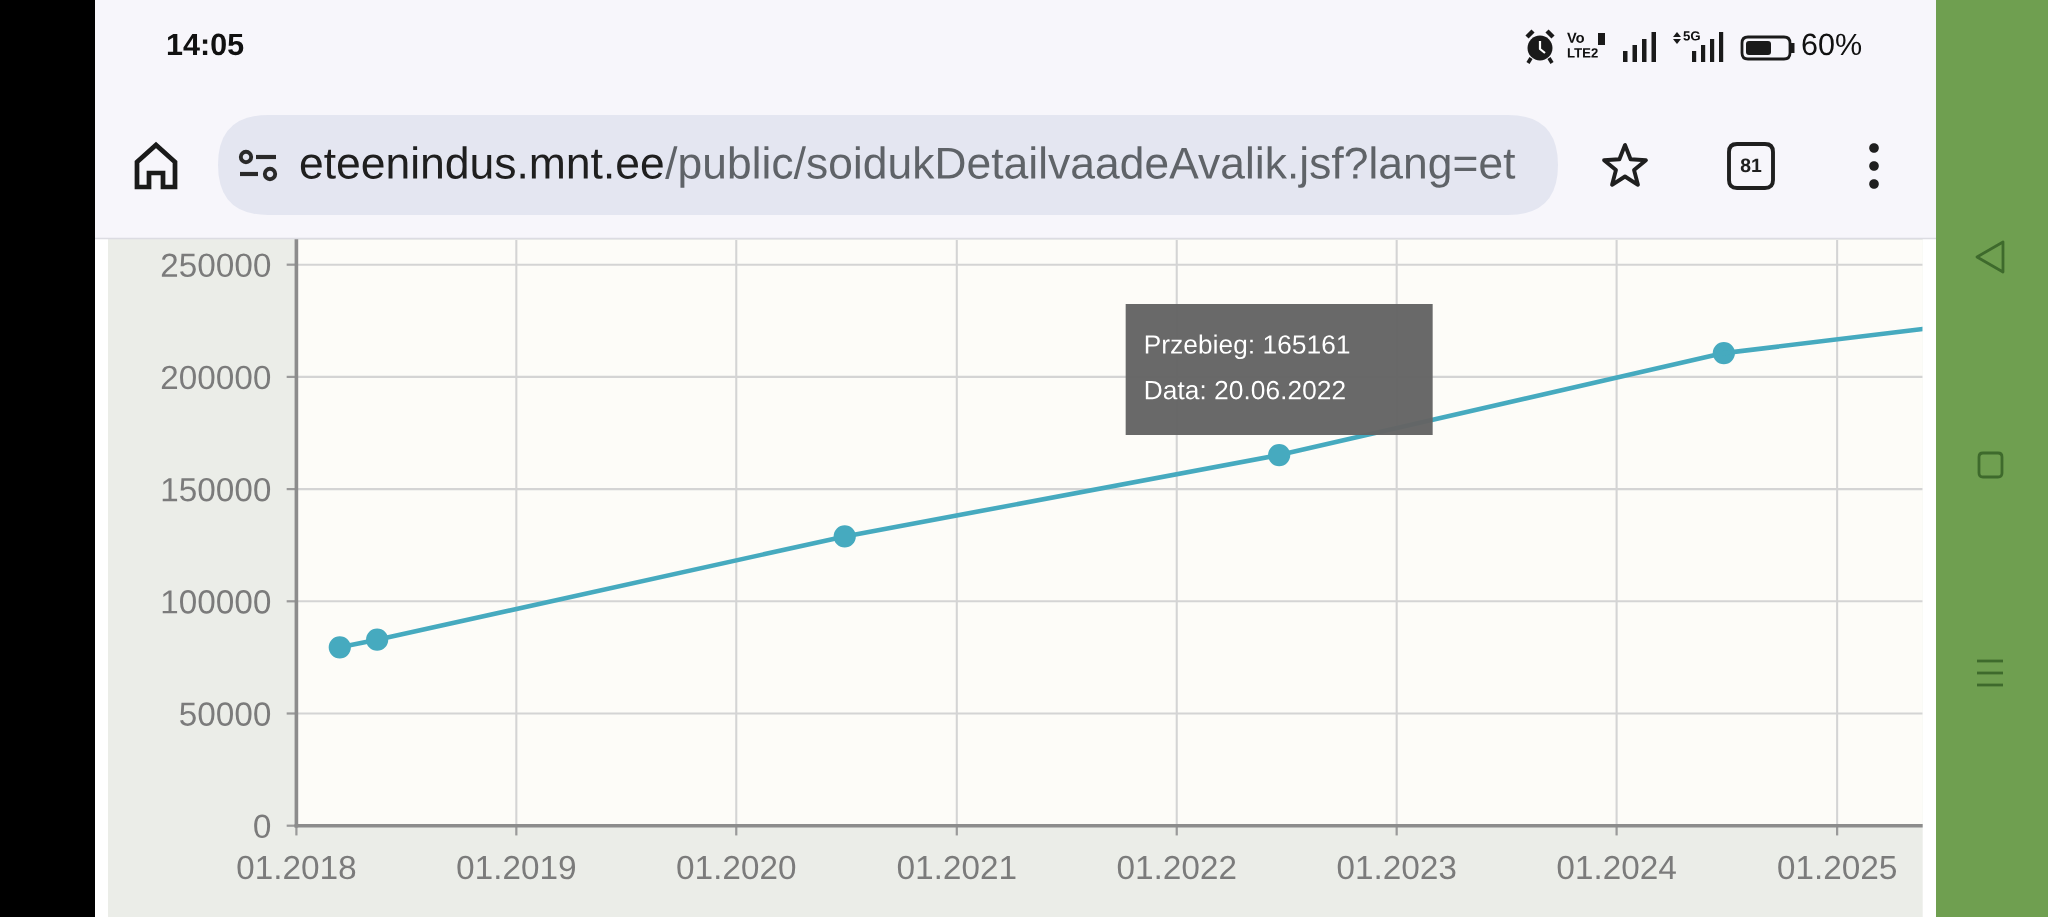 Image resolution: width=2048 pixels, height=917 pixels. What do you see at coordinates (908, 167) in the screenshot?
I see `text: eteenindus.mnt.ee/public/soidukDetailvaadeAvalik.jsf?lang=et` at bounding box center [908, 167].